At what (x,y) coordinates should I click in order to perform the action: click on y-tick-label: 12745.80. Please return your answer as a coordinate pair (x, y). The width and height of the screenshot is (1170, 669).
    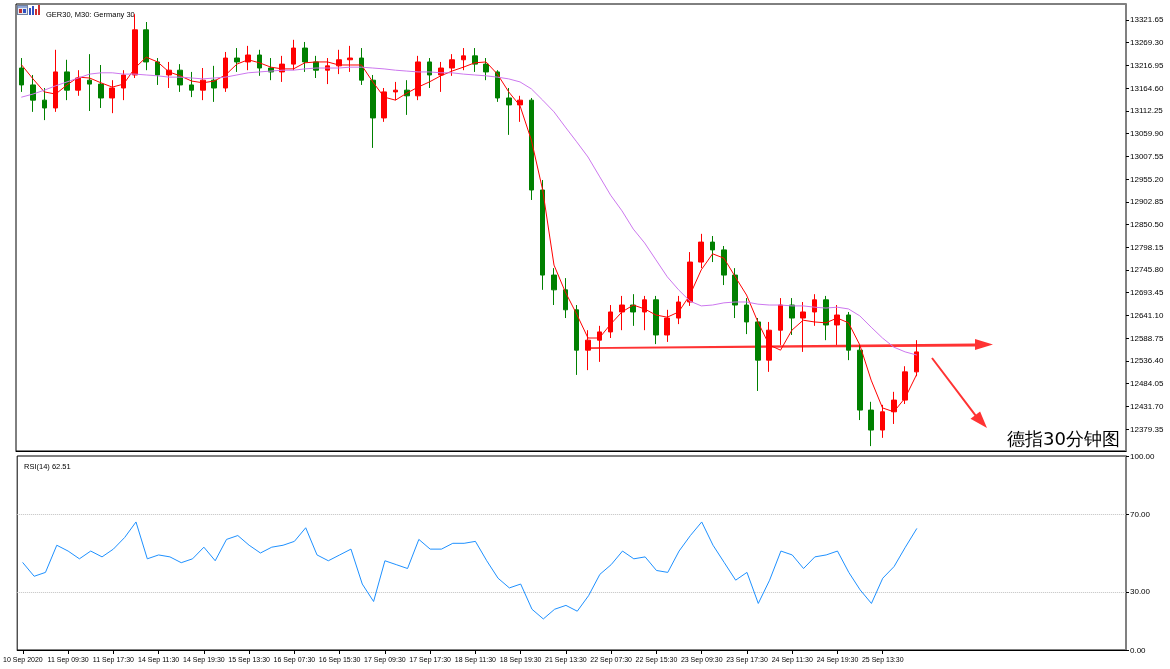
    Looking at the image, I should click on (1147, 270).